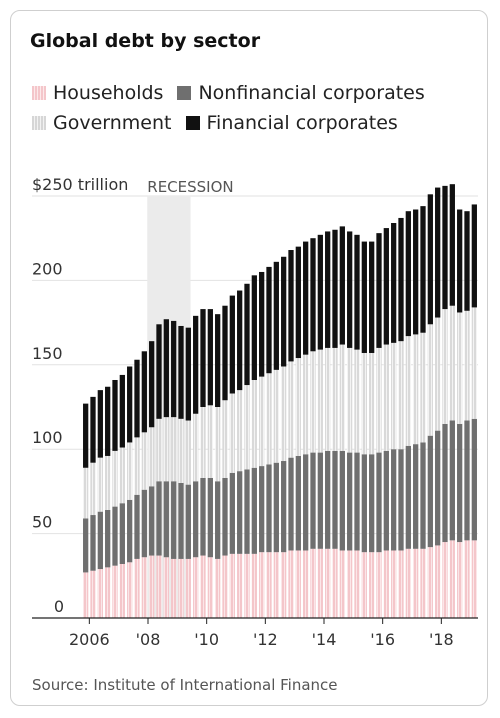 This screenshot has height=718, width=500. I want to click on y-tick-label: 100, so click(47, 437).